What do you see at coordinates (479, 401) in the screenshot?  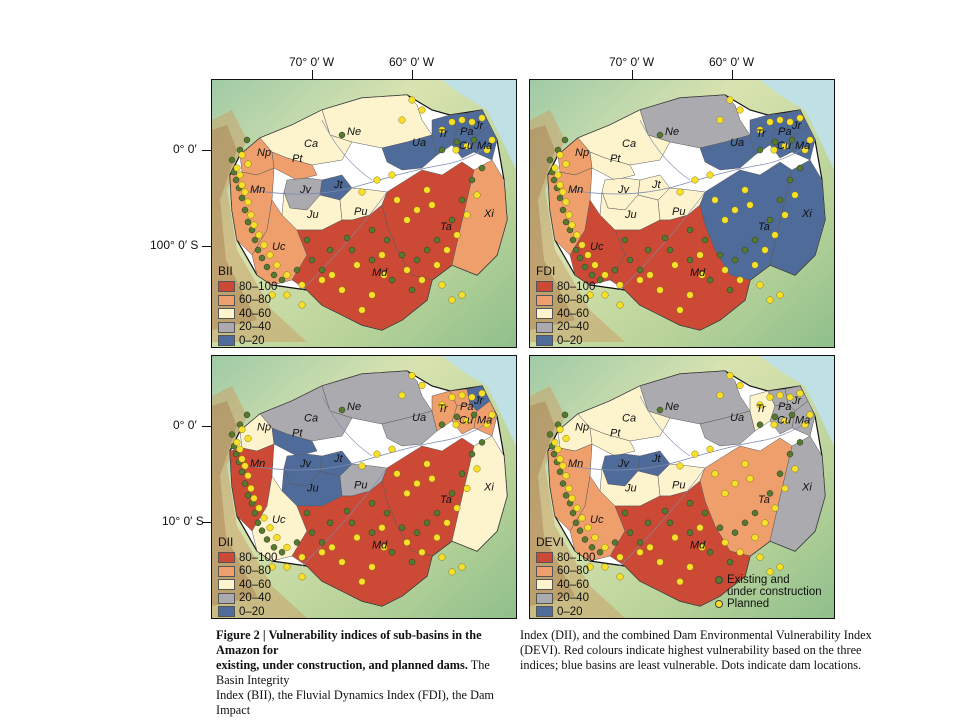 I see `ocean-area` at bounding box center [479, 401].